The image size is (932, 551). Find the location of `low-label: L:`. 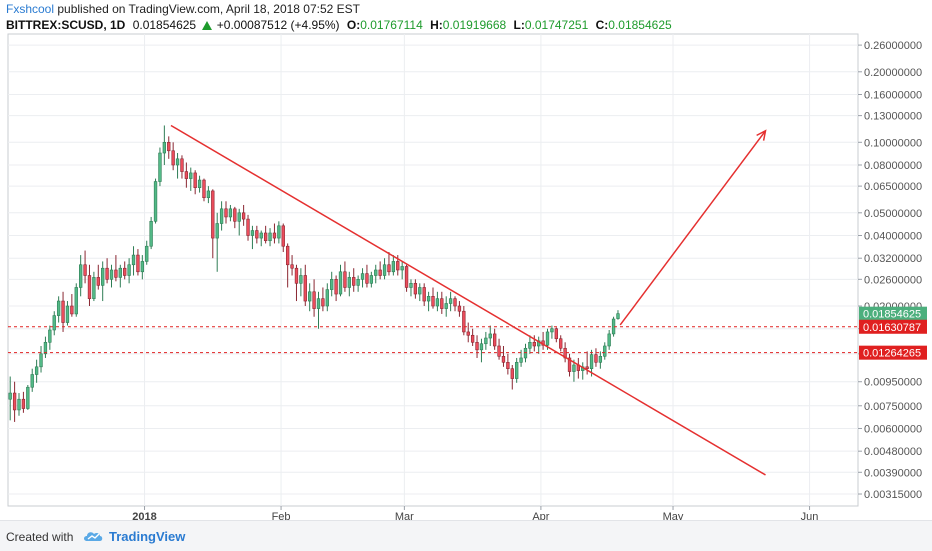

low-label: L: is located at coordinates (519, 25).